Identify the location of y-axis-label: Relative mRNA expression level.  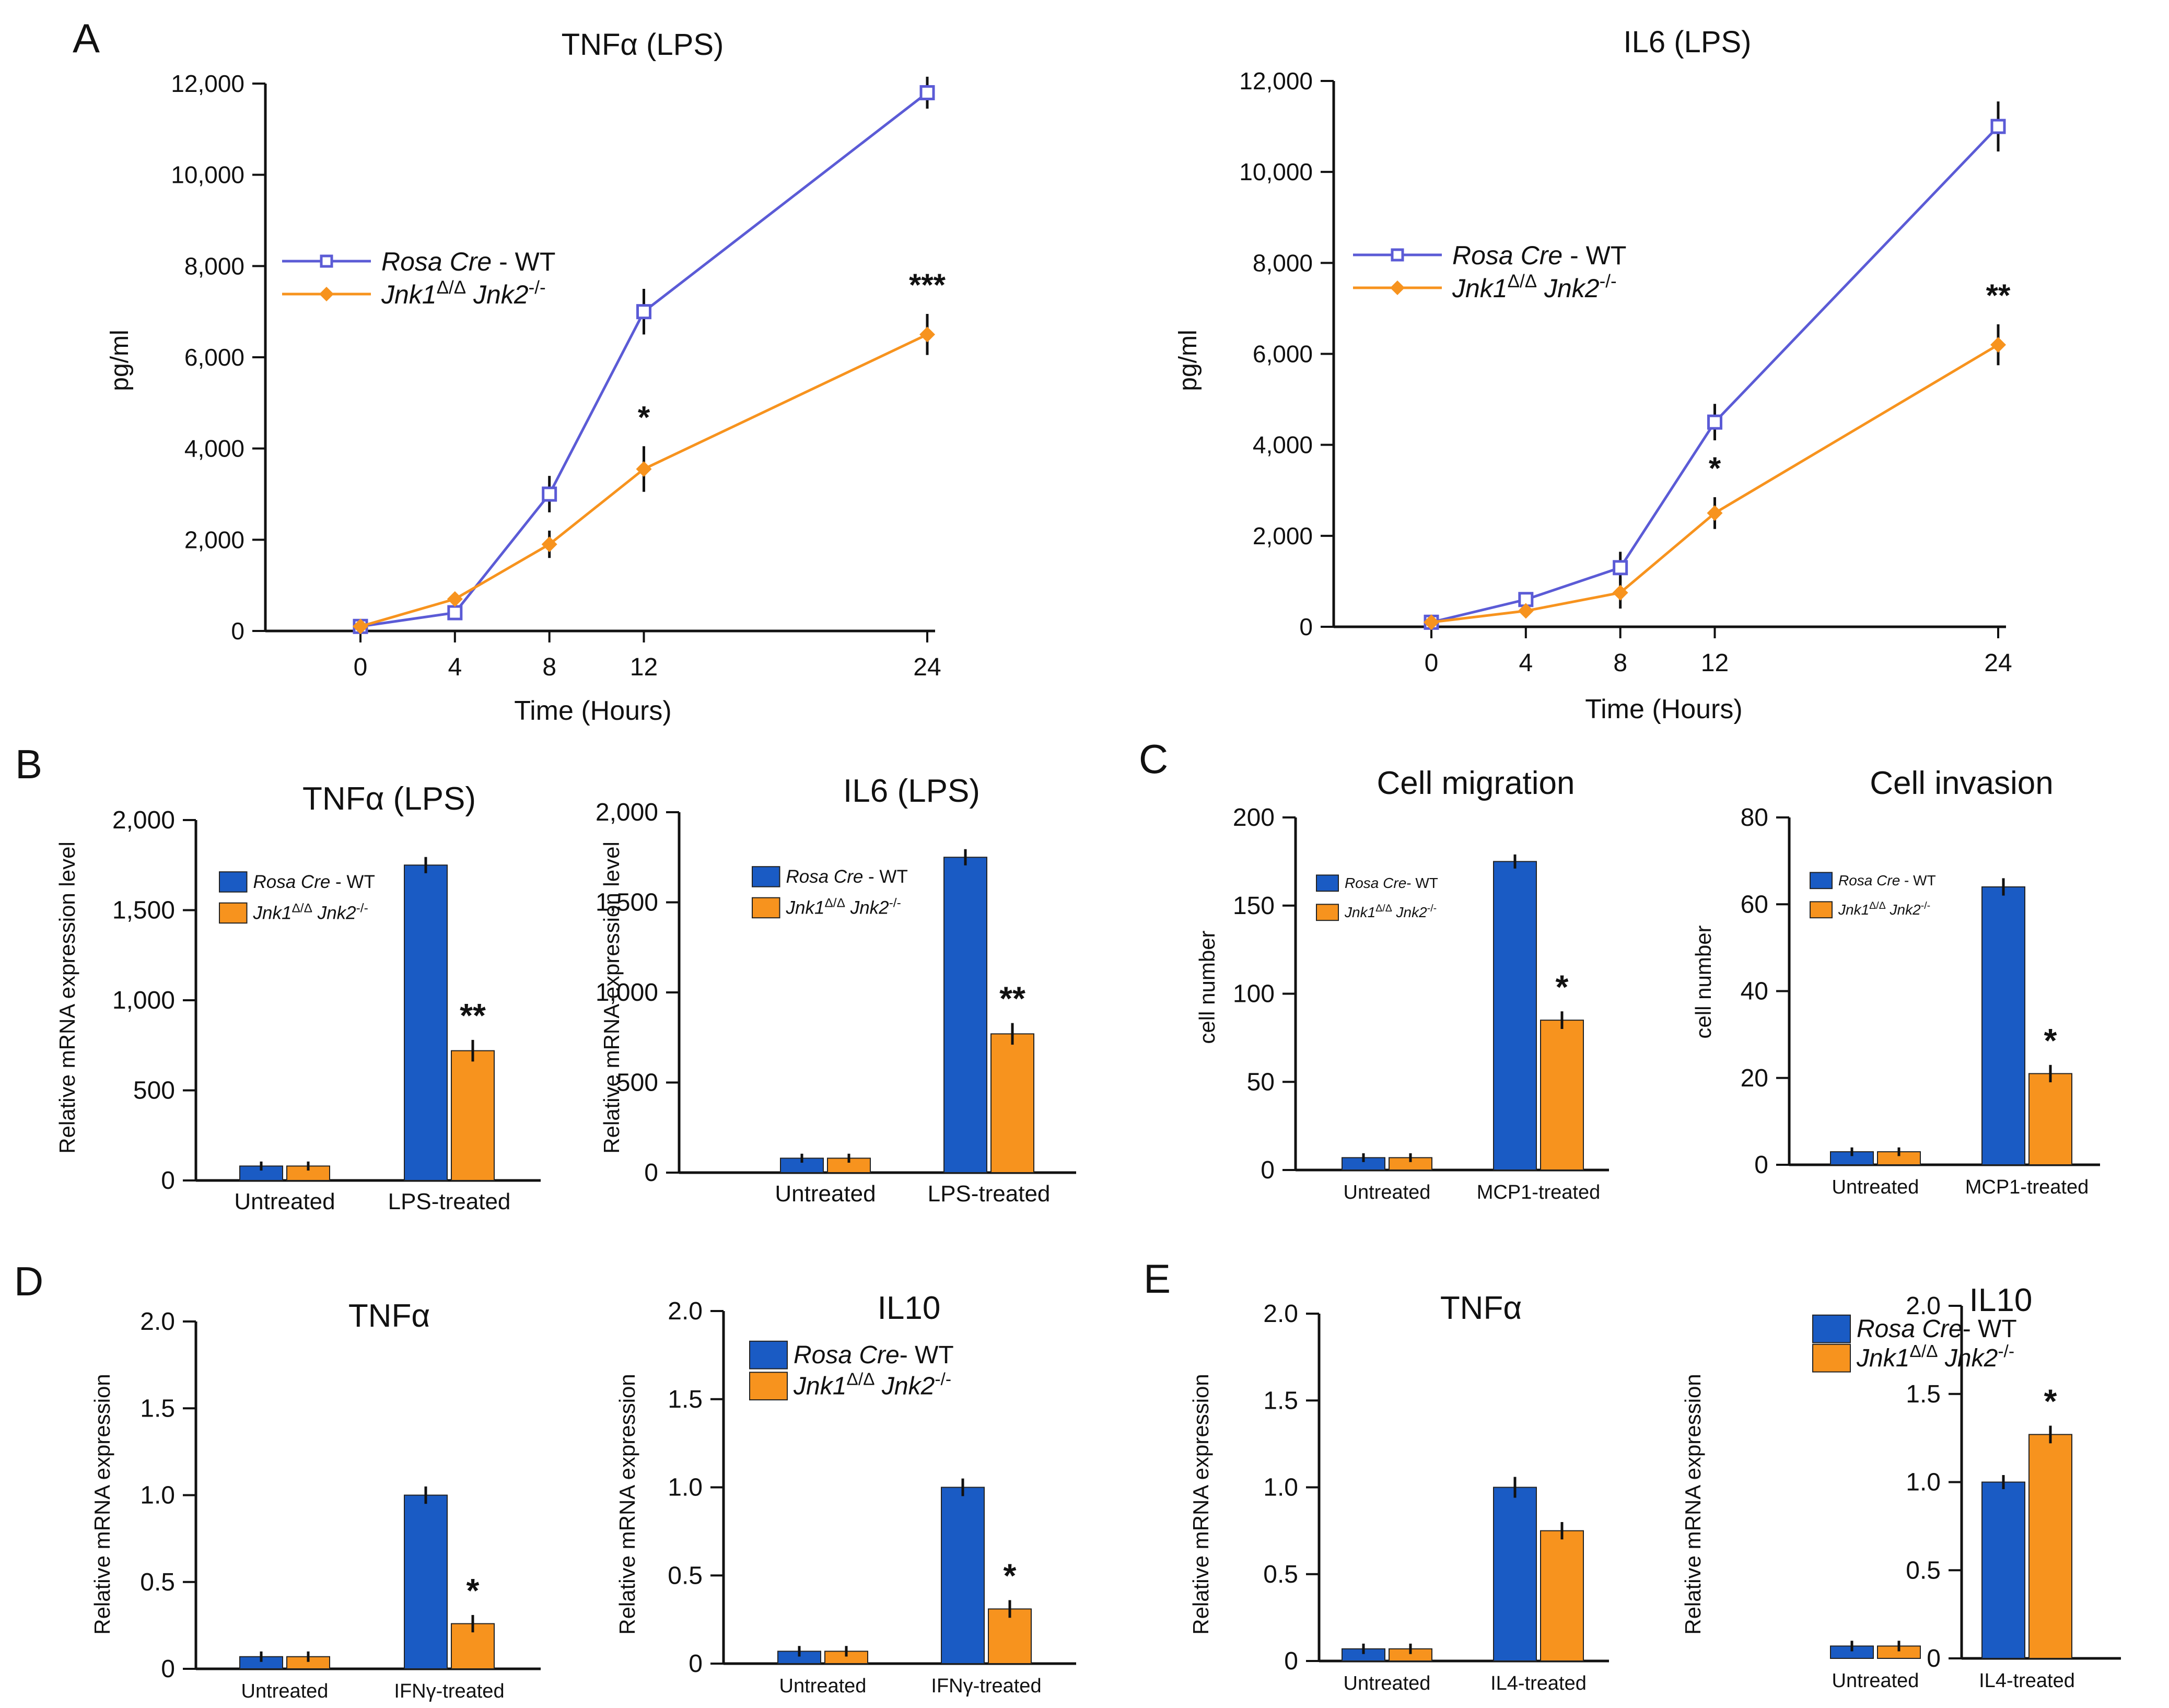
(611, 997).